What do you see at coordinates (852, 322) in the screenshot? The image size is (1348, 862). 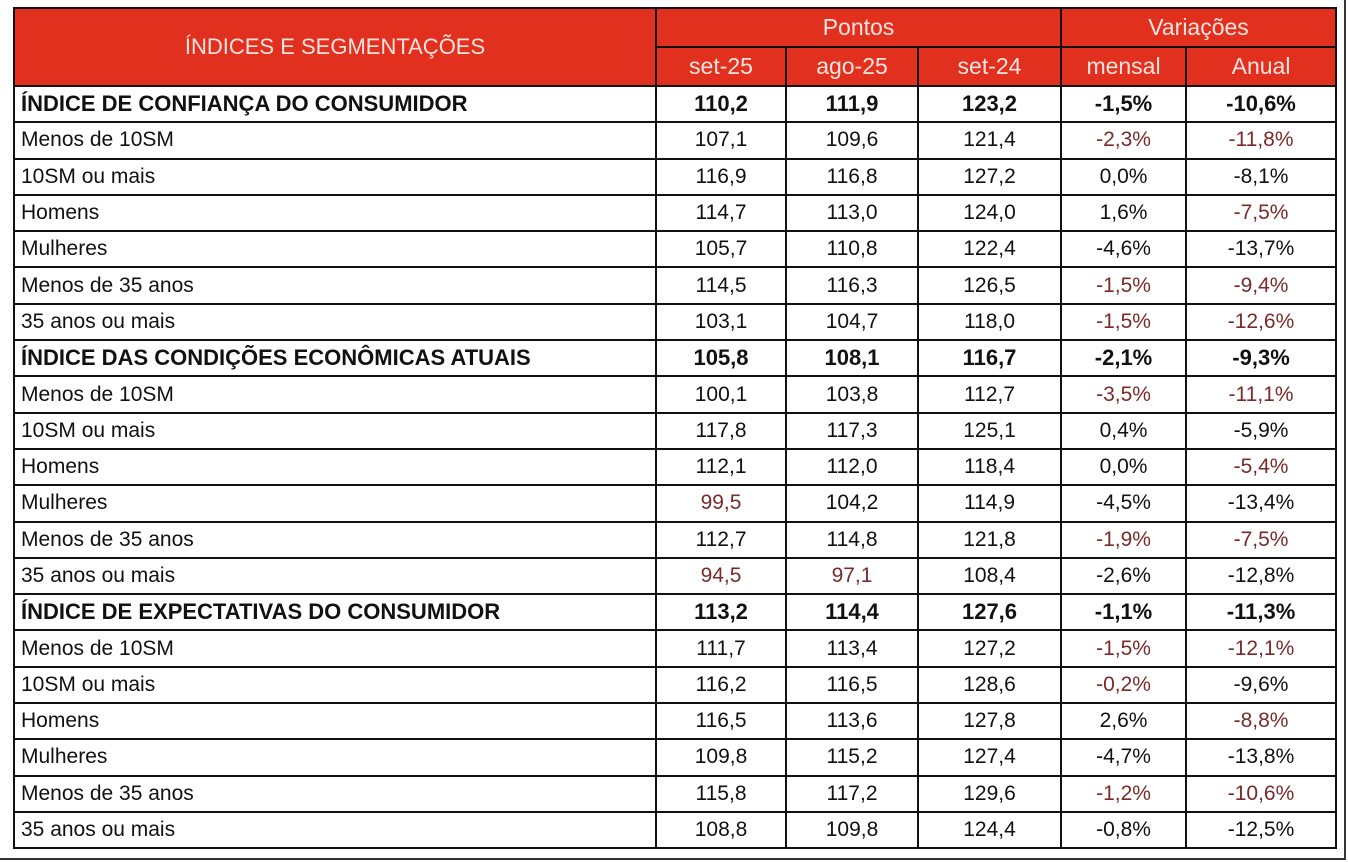 I see `cell-ago-25: 104,7` at bounding box center [852, 322].